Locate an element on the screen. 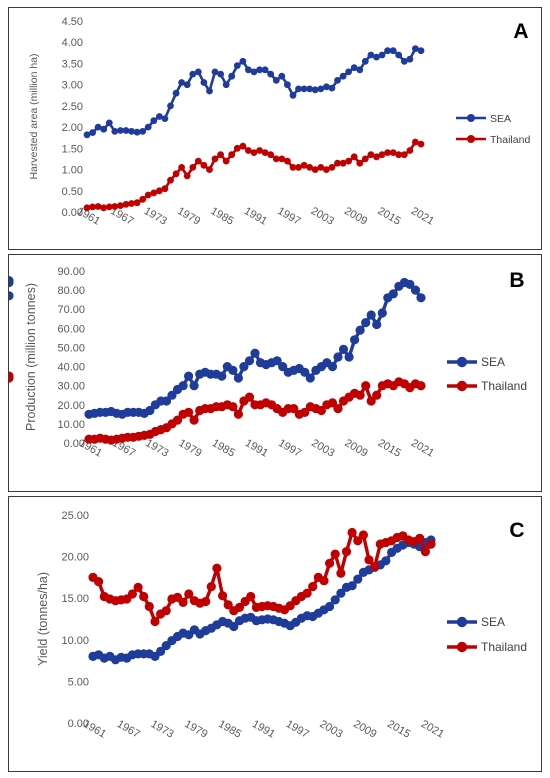  legend-label-sea: SEA is located at coordinates (493, 622).